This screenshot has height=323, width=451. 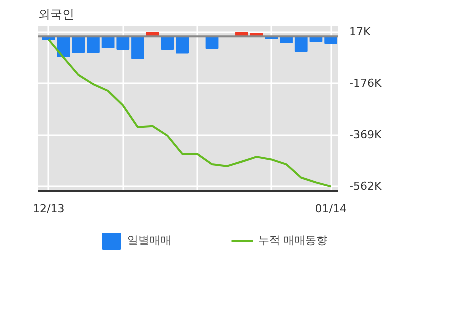 I want to click on chart-title: 외국인, so click(x=56, y=15).